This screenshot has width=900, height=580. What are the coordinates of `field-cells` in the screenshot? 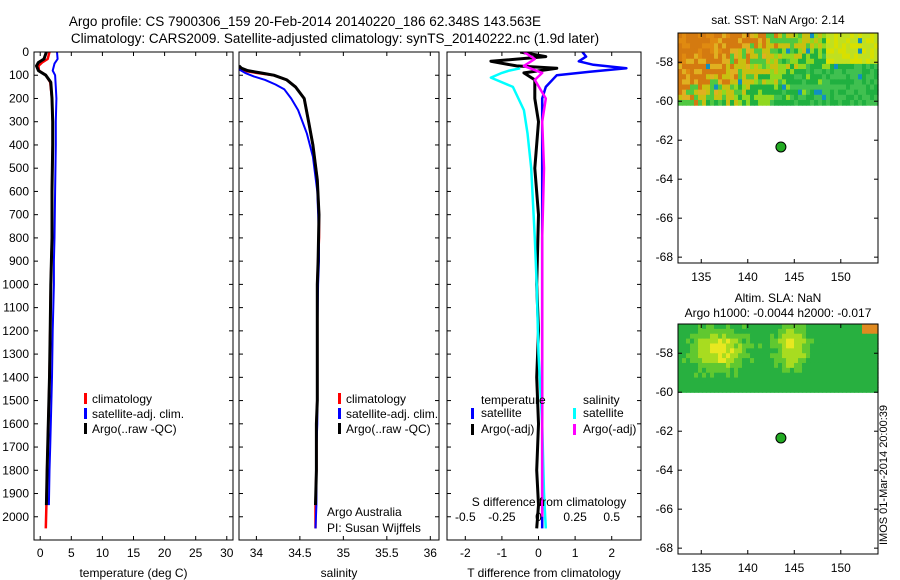 It's located at (778, 358).